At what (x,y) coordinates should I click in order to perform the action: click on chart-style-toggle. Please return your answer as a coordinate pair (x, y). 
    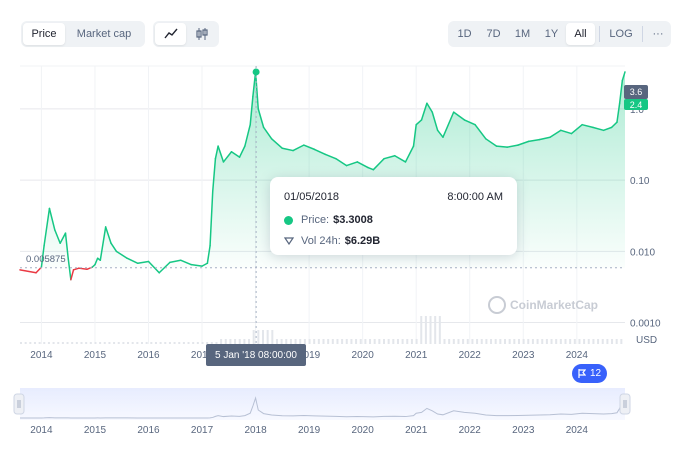
    Looking at the image, I should click on (186, 34).